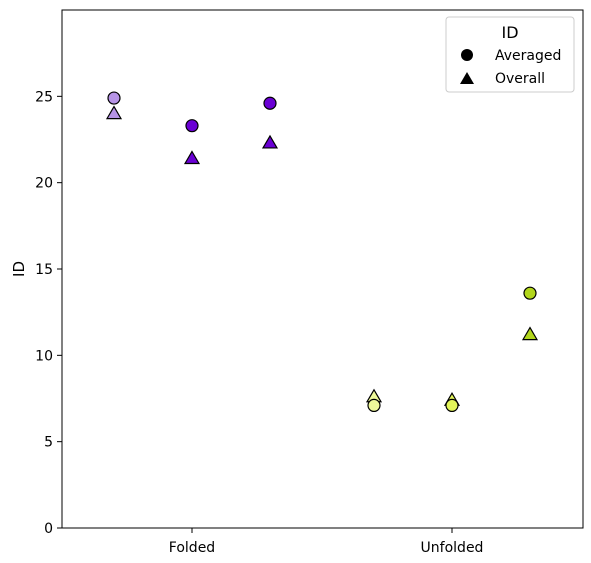 This screenshot has height=563, width=591. What do you see at coordinates (509, 32) in the screenshot?
I see `legend-title: ID` at bounding box center [509, 32].